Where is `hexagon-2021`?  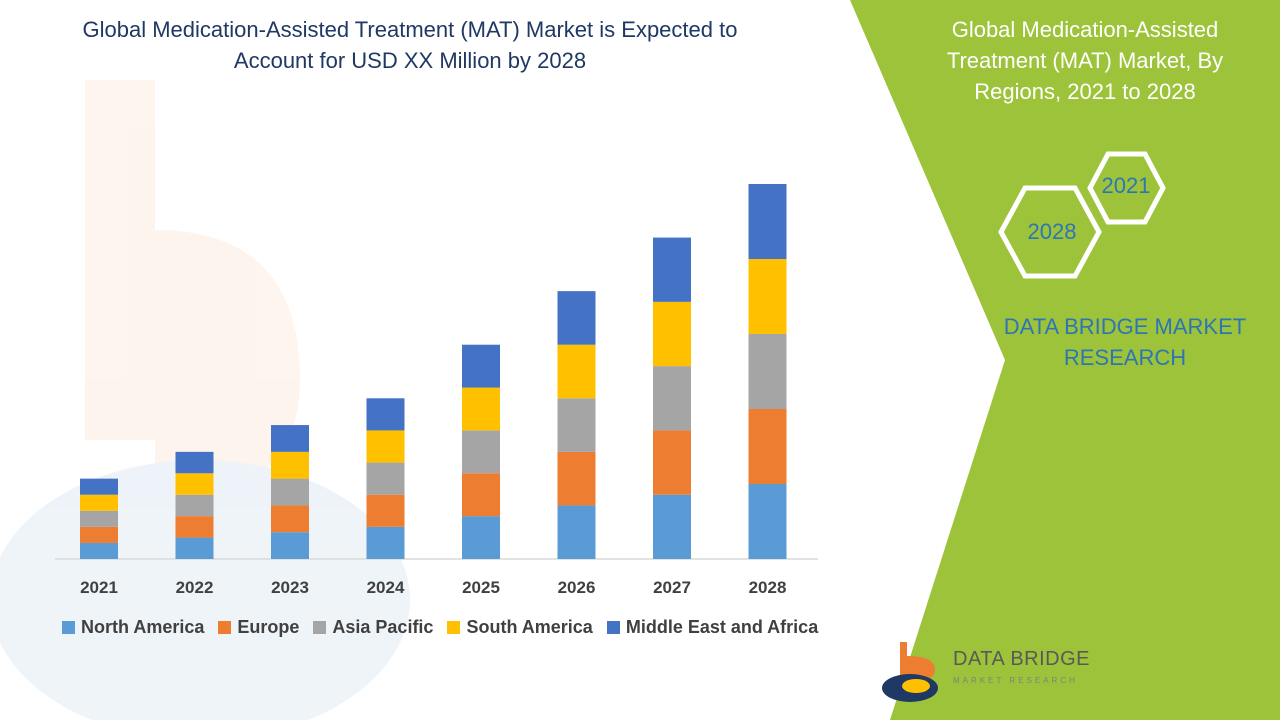
hexagon-2021 is located at coordinates (1126, 188).